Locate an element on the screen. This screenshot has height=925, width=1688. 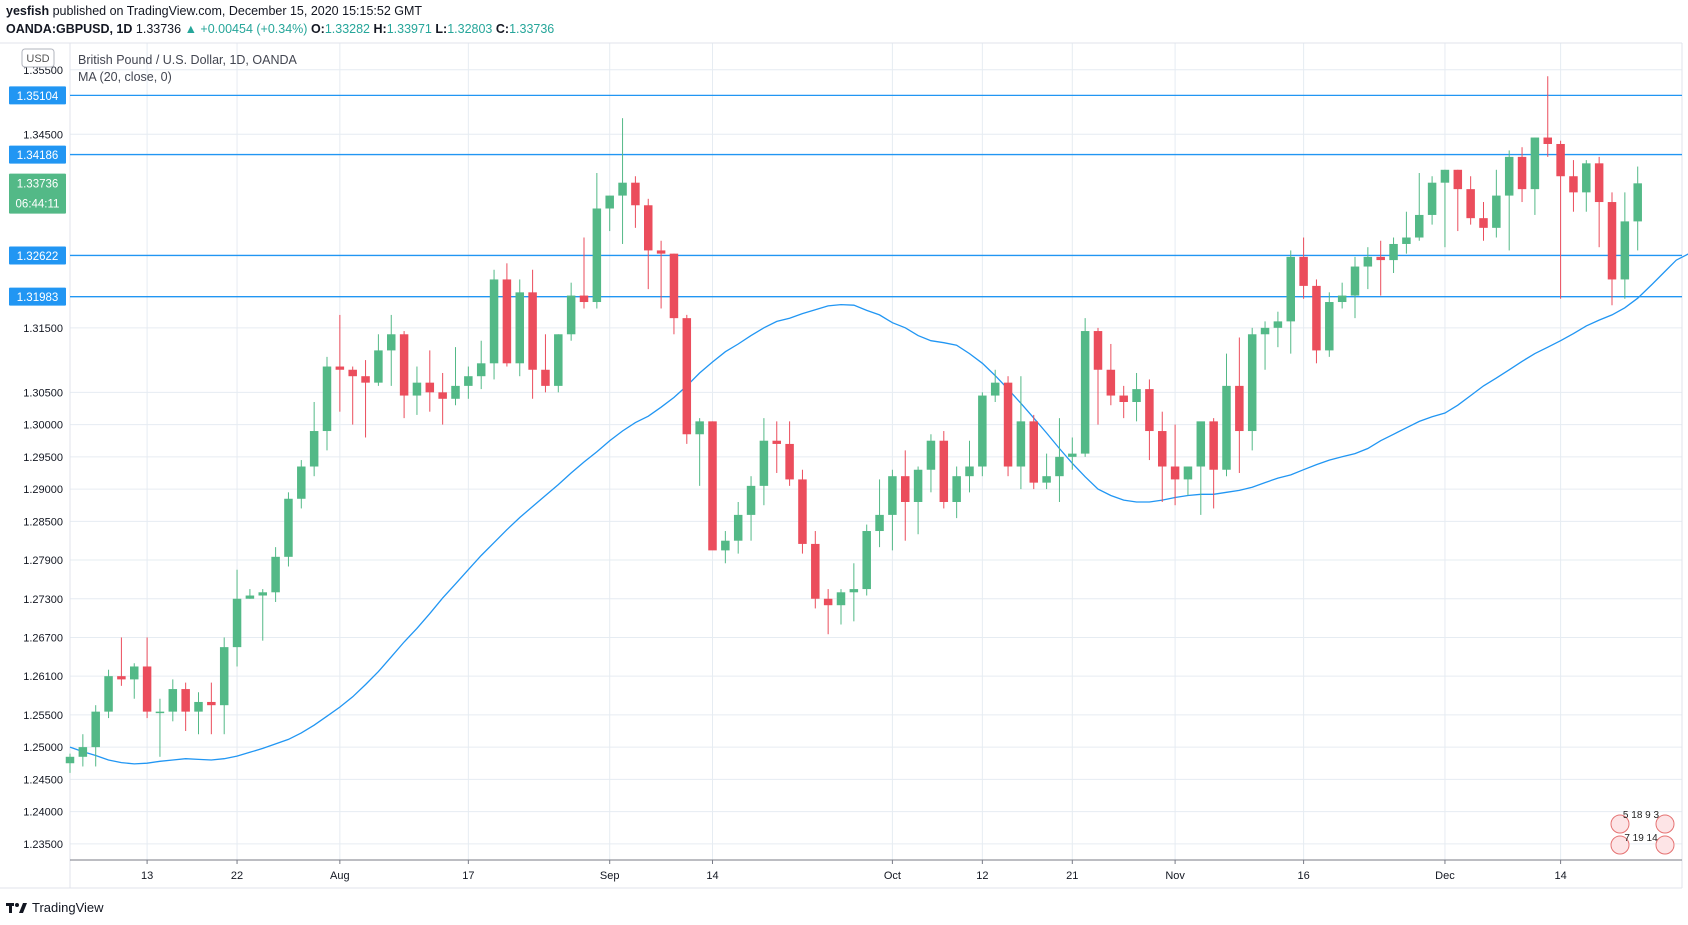
y-tick-label: 1.34500 is located at coordinates (43, 135).